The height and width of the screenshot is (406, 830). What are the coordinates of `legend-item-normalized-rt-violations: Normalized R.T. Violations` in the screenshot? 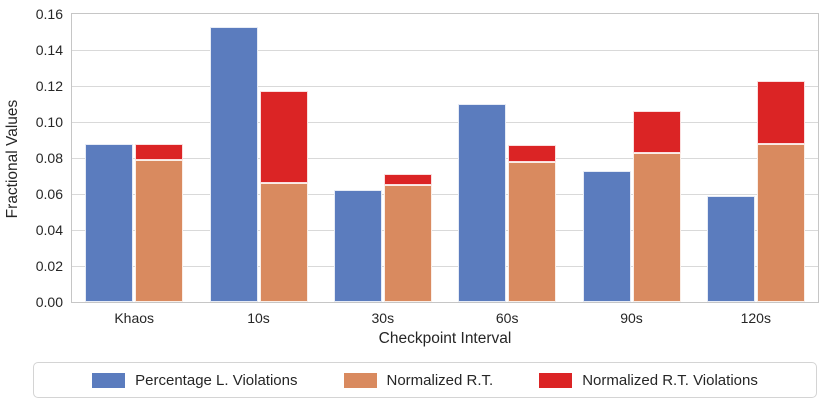 It's located at (648, 380).